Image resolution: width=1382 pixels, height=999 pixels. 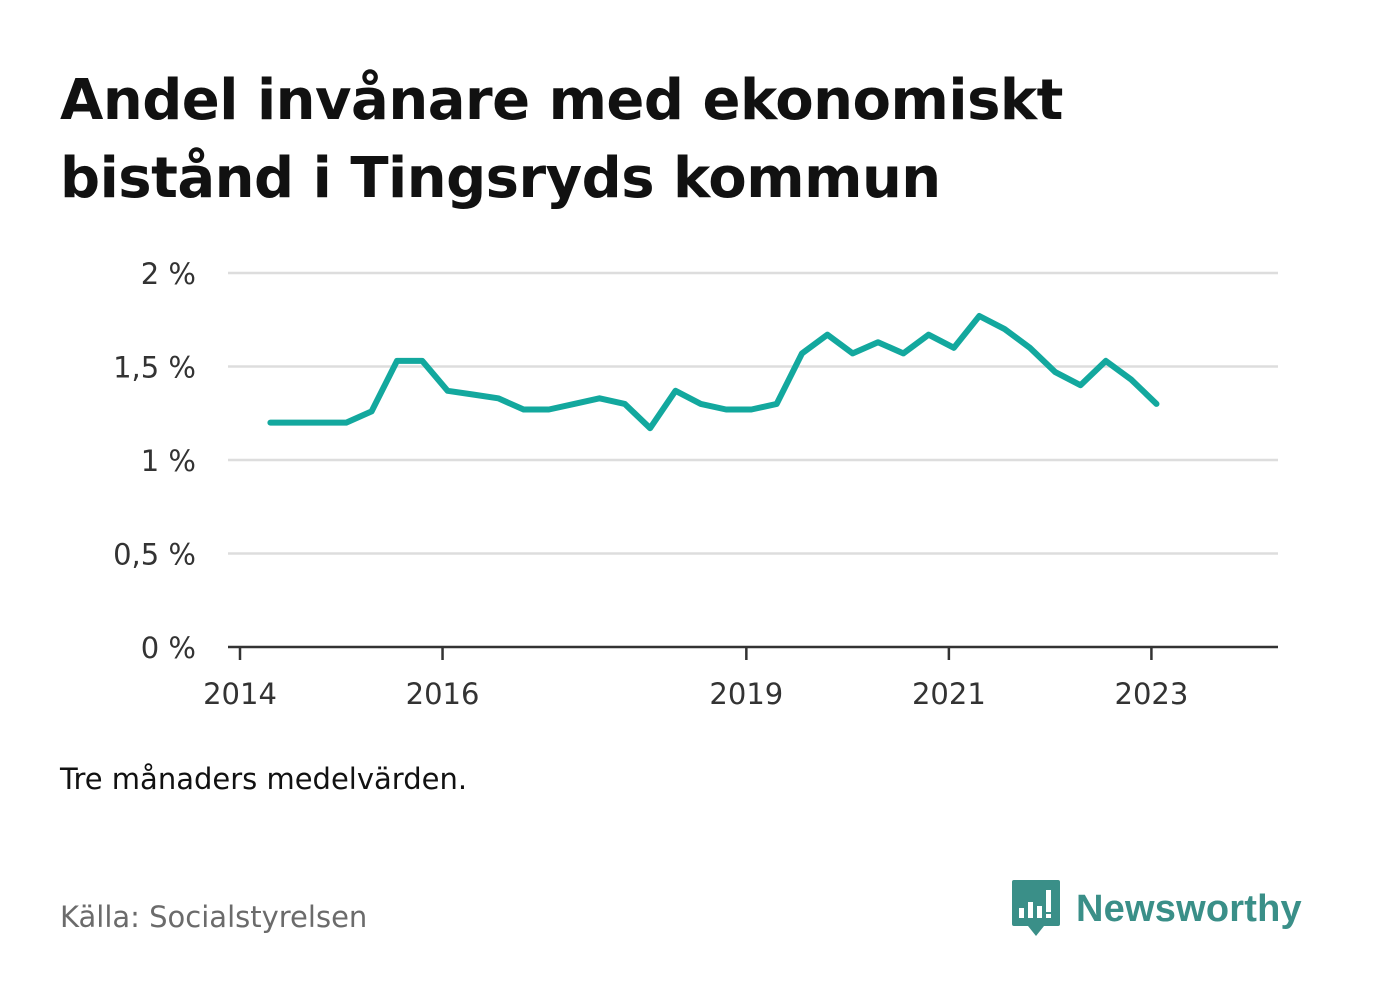 I want to click on series-group, so click(x=713, y=372).